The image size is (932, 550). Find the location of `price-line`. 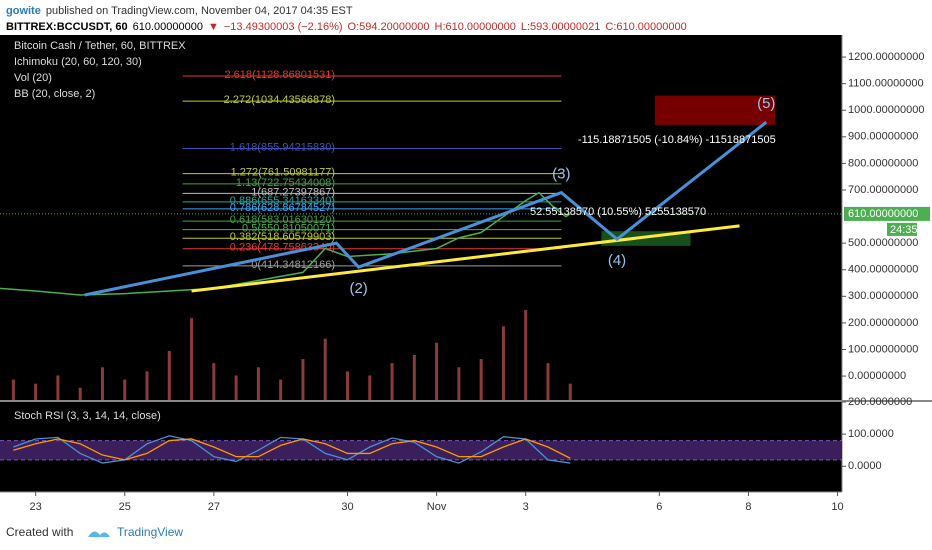

price-line is located at coordinates (285, 243).